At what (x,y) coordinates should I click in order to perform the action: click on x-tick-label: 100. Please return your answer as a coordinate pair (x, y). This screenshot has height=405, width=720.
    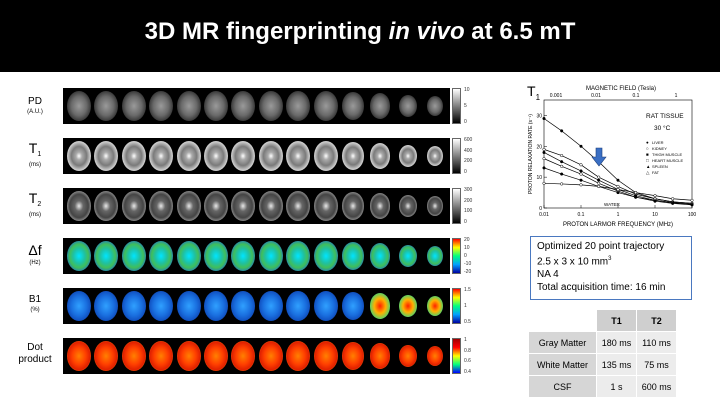
    Looking at the image, I should click on (692, 215).